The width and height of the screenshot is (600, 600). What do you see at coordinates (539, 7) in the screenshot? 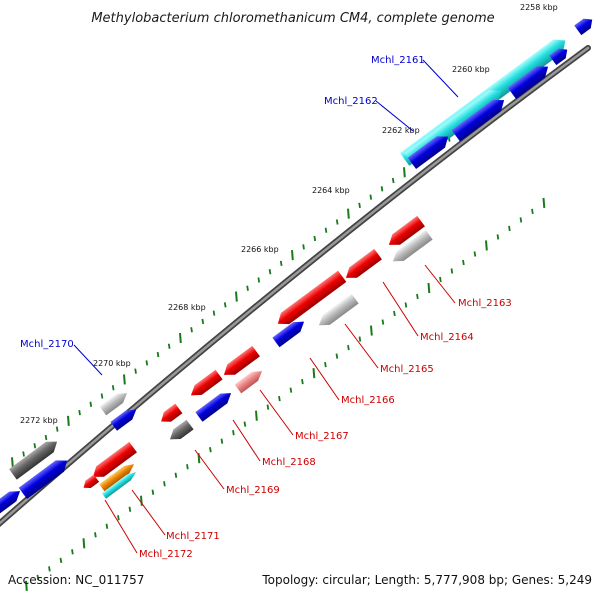
I see `tick-label: 2258 kbp` at bounding box center [539, 7].